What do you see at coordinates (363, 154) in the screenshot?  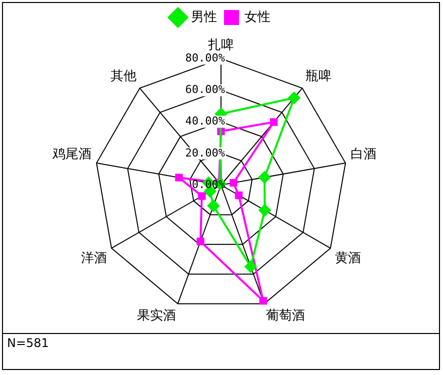 I see `spoke-label: 白酒` at bounding box center [363, 154].